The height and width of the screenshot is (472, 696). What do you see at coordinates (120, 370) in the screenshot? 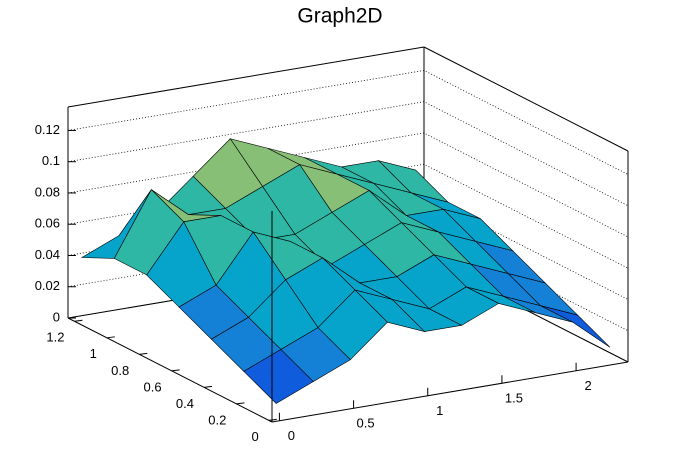
I see `y-tick-label: 0.8` at bounding box center [120, 370].